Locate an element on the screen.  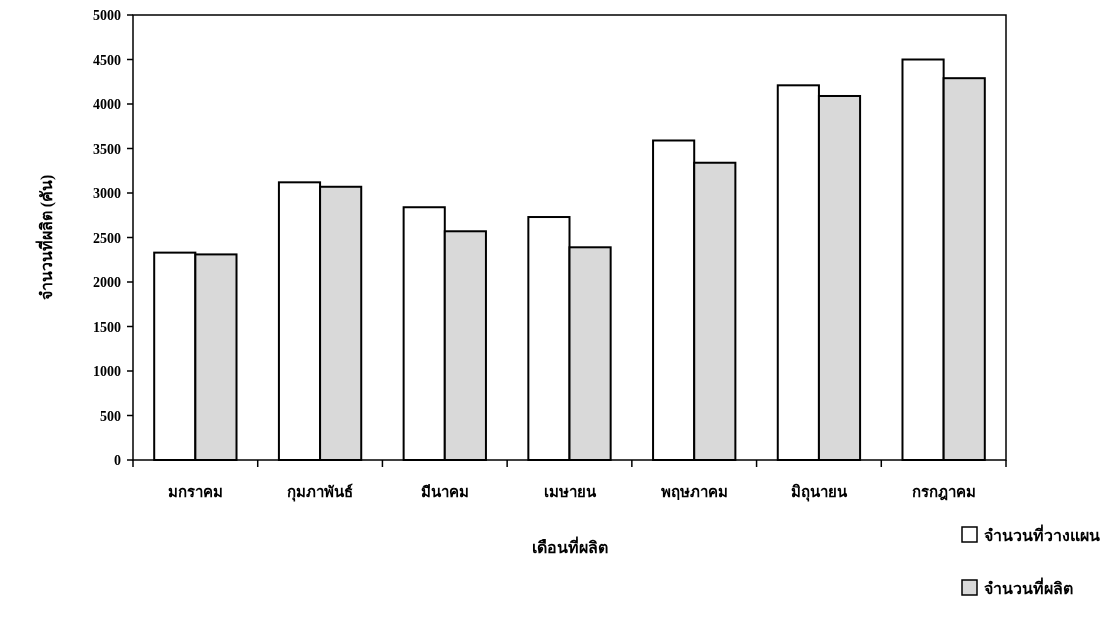
x-tick-label: มีนาคม is located at coordinates (444, 492).